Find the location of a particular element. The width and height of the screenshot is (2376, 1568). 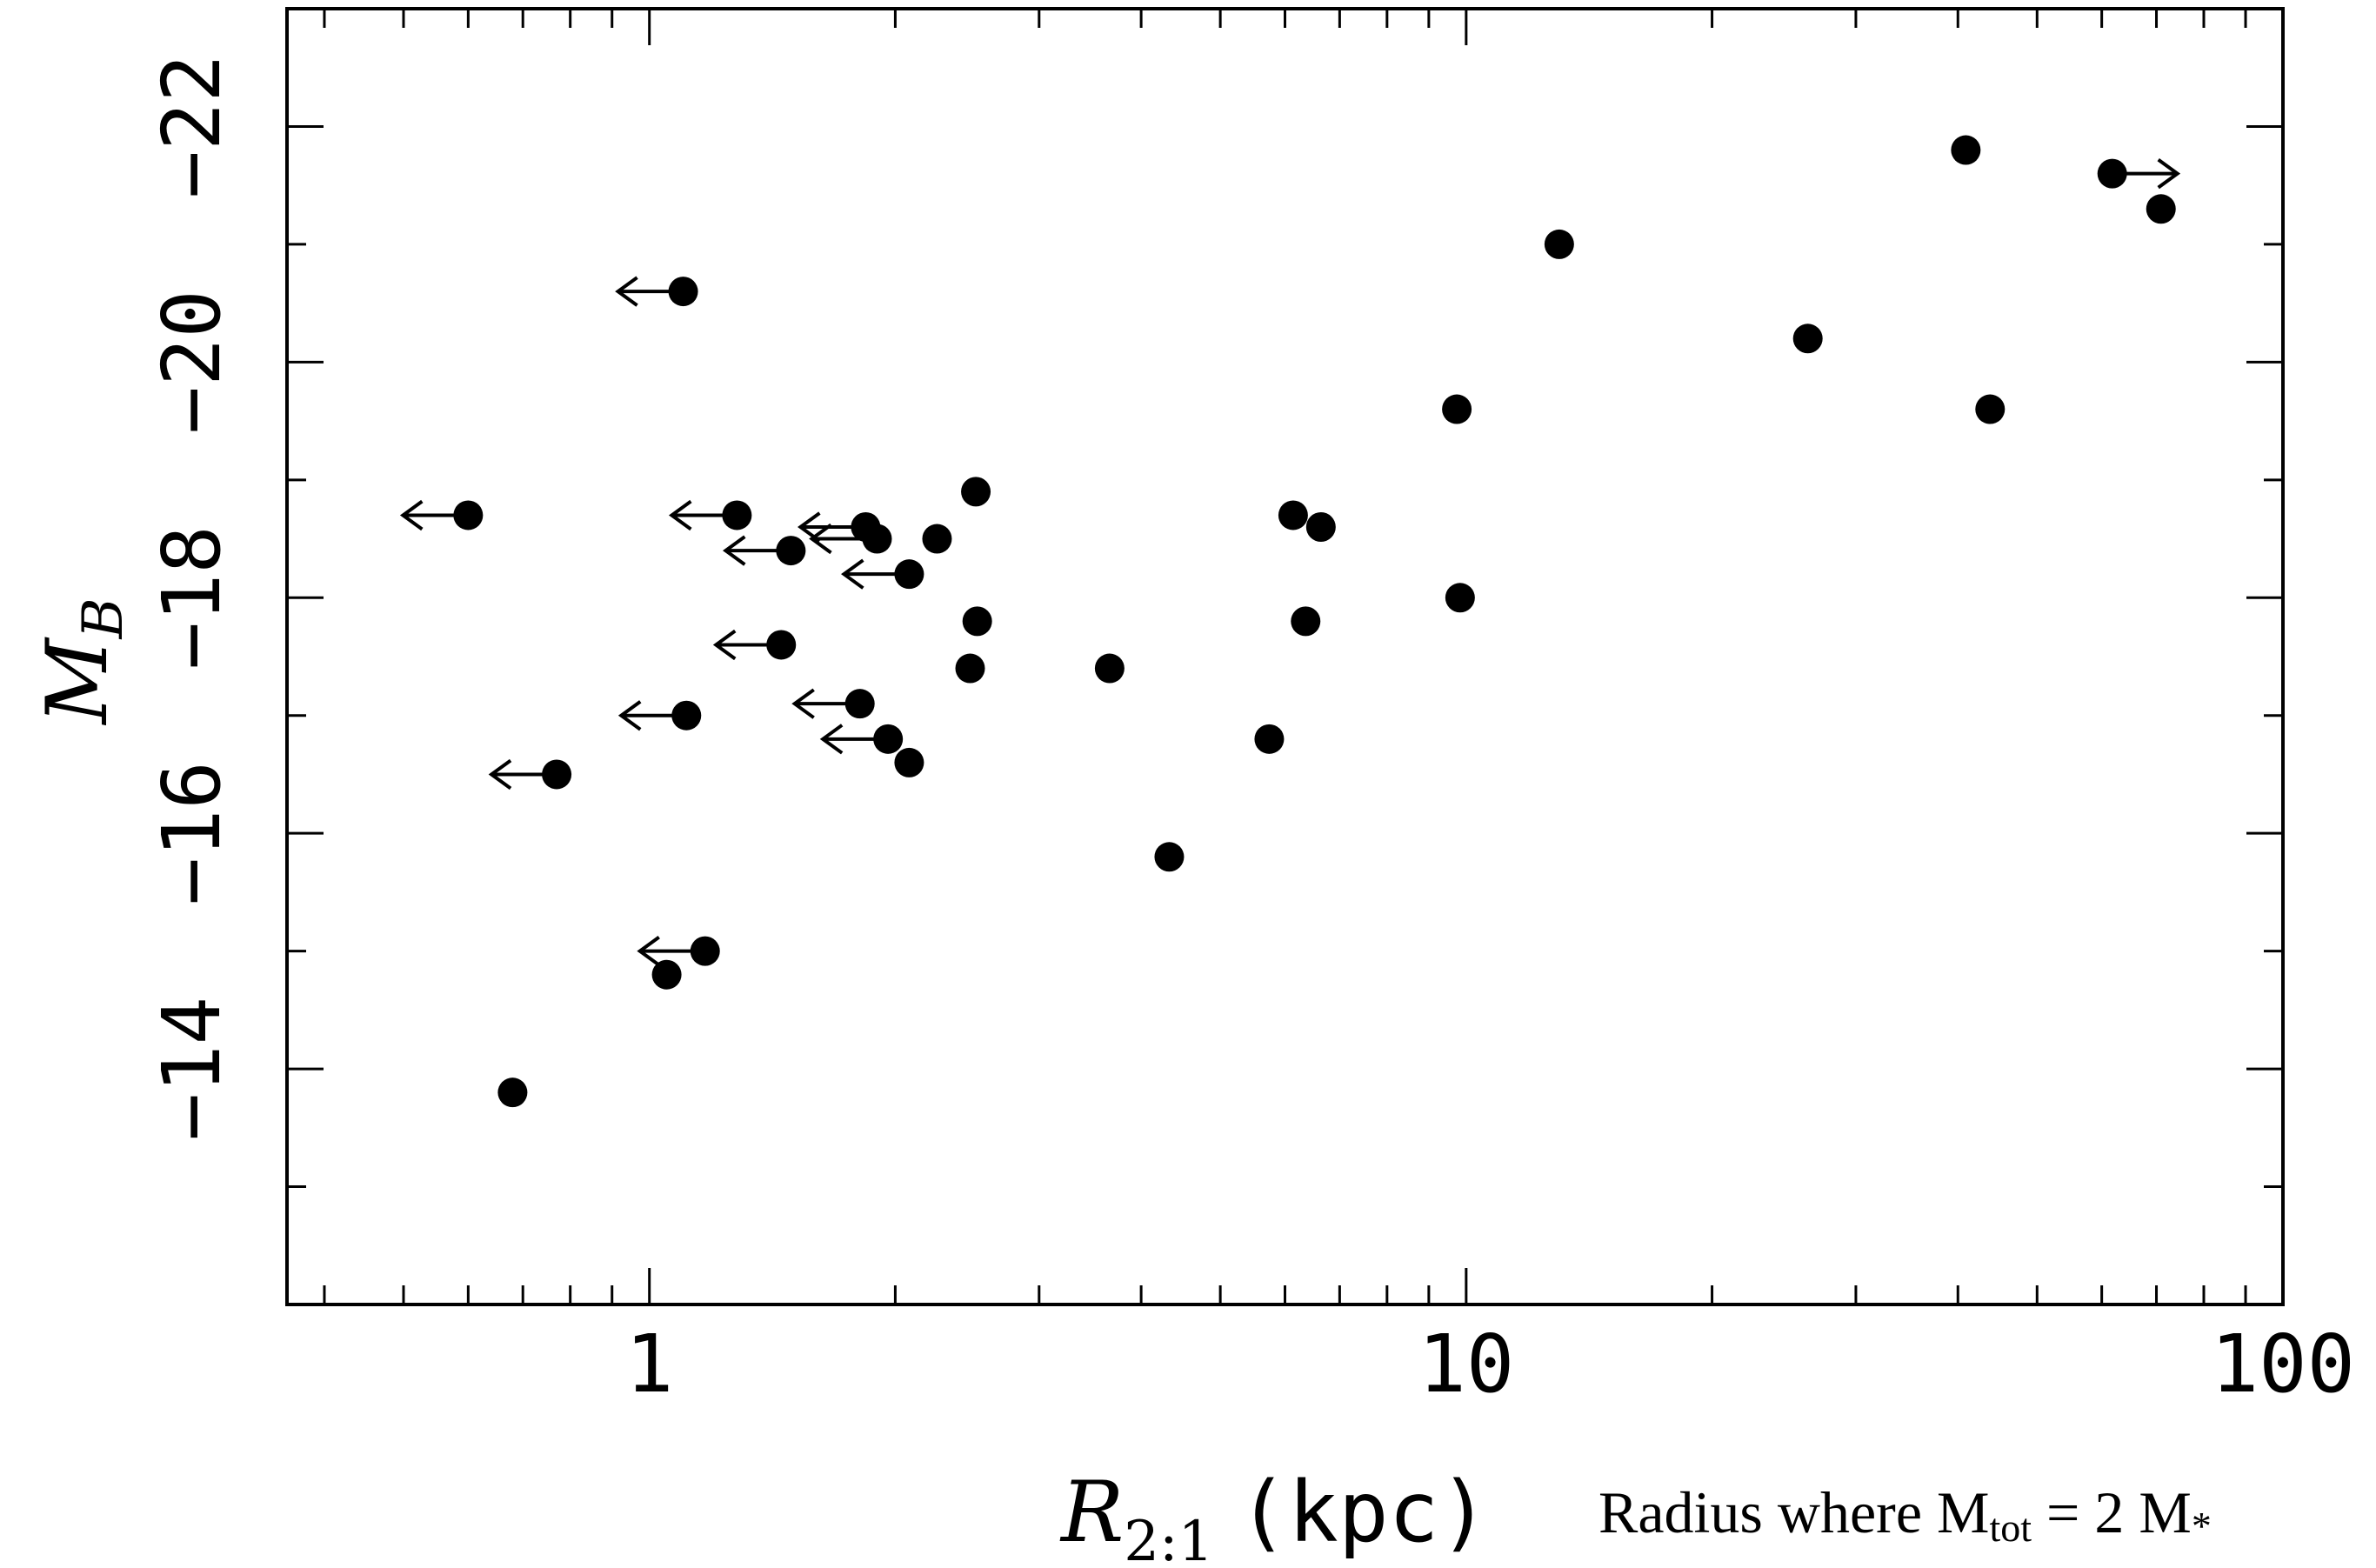

y-axis-title-sub: B is located at coordinates (103, 618).